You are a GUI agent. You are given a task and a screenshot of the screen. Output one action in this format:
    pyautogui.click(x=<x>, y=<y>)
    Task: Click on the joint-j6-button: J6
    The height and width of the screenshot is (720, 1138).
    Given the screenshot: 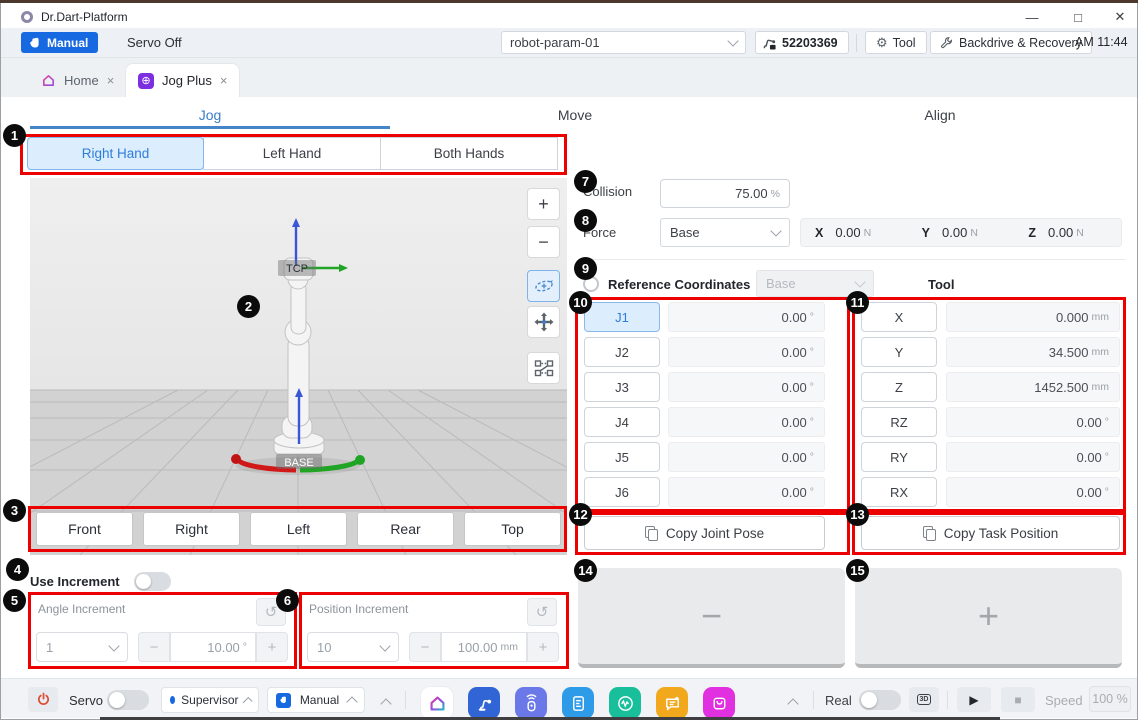 What is the action you would take?
    pyautogui.click(x=622, y=492)
    